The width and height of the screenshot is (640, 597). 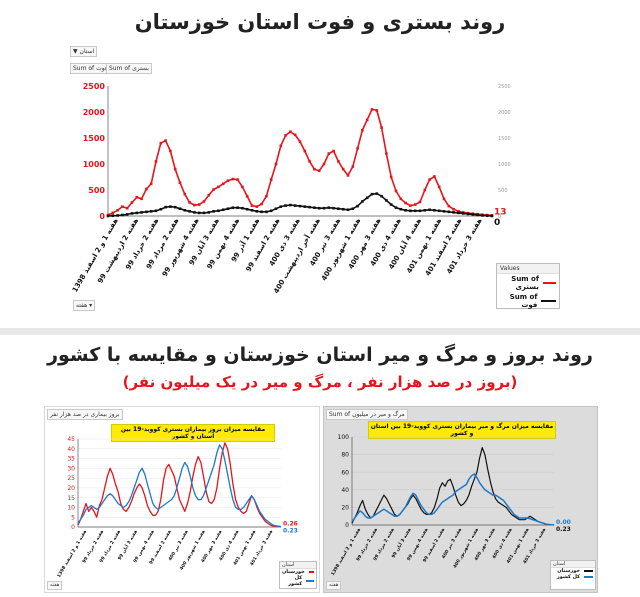 I want to click on right-legend-label-country: کل کشور, so click(x=568, y=577).